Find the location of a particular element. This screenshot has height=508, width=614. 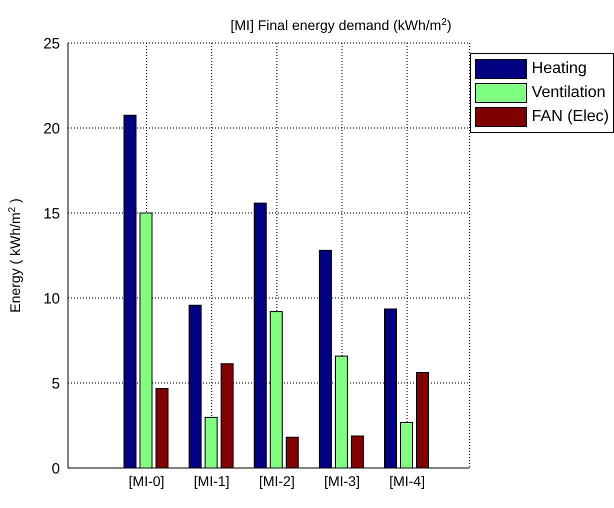

x-tick-label: [MI-0] is located at coordinates (146, 480).